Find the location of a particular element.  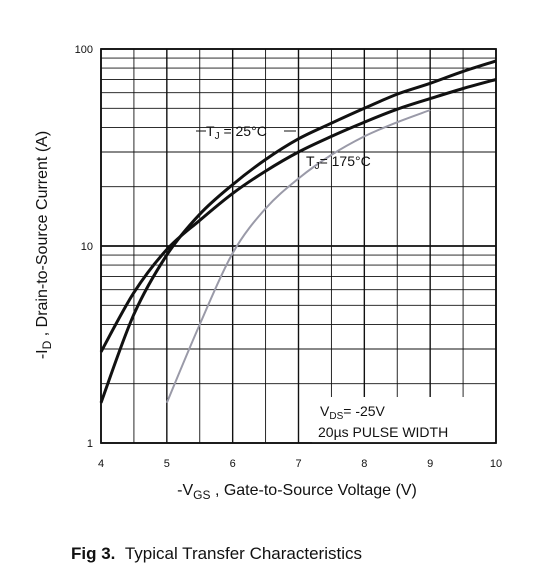

figure-title: Typical Transfer Characteristics is located at coordinates (243, 553).